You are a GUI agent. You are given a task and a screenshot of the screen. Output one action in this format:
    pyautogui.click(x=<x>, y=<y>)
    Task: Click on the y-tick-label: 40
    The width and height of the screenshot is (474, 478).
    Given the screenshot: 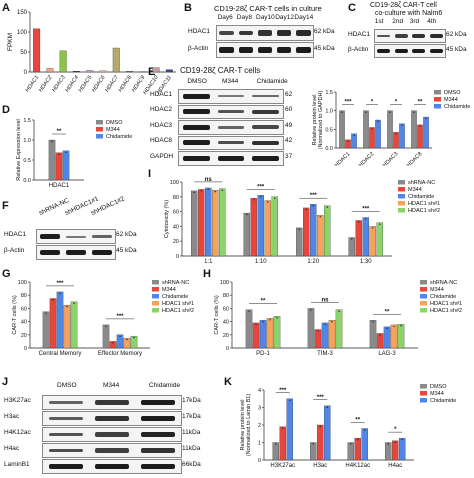 What is the action you would take?
    pyautogui.click(x=226, y=323)
    